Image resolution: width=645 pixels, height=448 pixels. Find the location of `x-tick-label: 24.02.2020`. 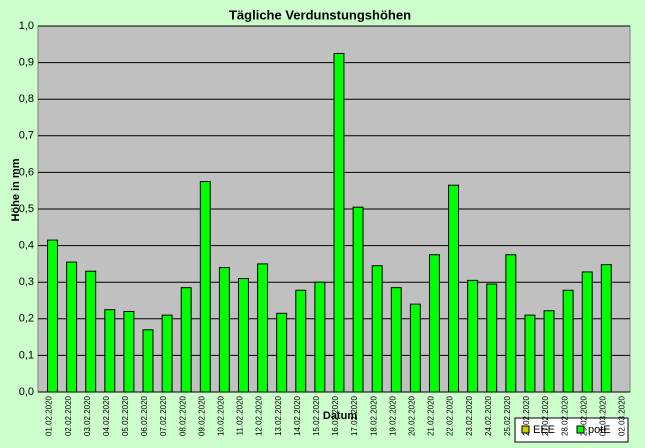

x-tick-label: 24.02.2020 is located at coordinates (488, 415).